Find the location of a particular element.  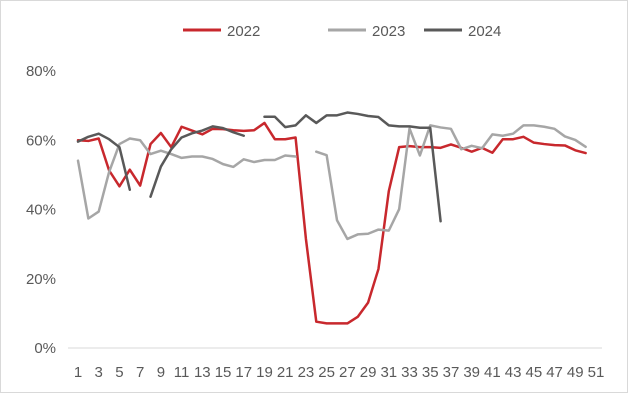

legend-item-2024: 2024 is located at coordinates (462, 31).